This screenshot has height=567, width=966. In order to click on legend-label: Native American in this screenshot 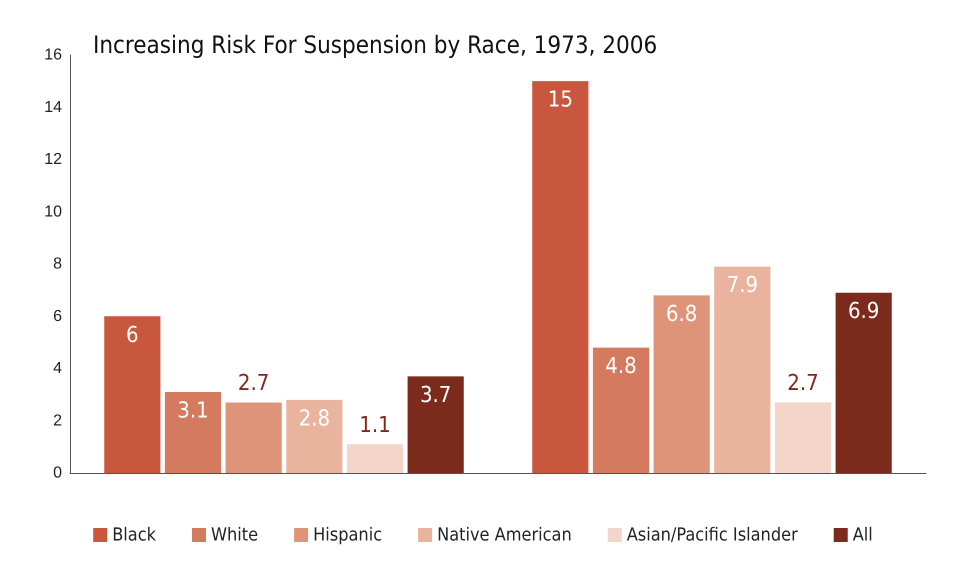, I will do `click(504, 535)`.